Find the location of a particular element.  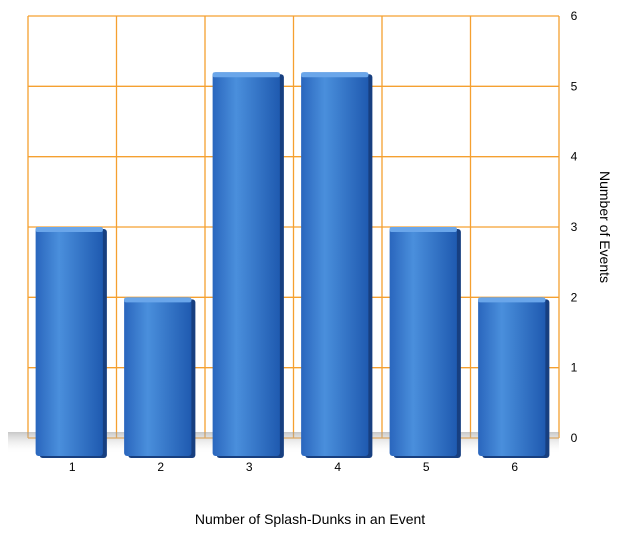

x-tick-label: 4 is located at coordinates (337, 467).